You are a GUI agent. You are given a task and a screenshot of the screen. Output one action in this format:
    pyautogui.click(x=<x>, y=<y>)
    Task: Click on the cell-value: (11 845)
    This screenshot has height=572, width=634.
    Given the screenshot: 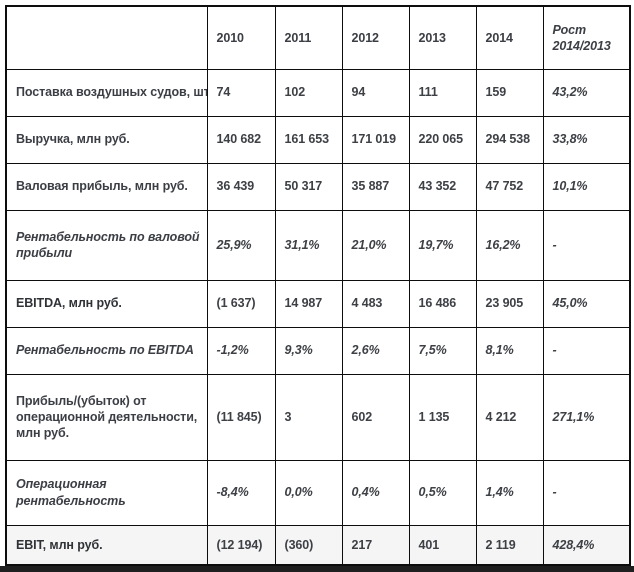 What is the action you would take?
    pyautogui.click(x=241, y=417)
    